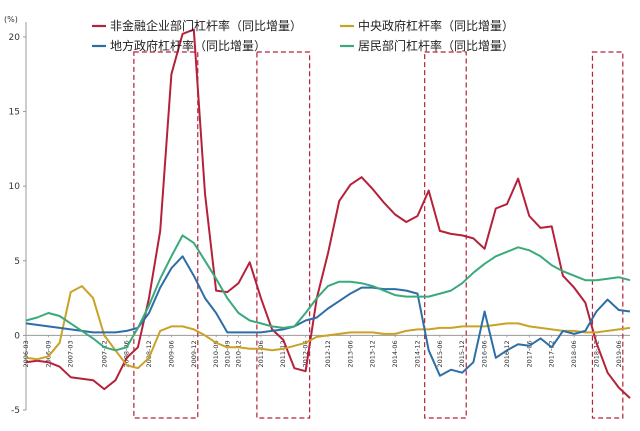 This screenshot has width=640, height=431. What do you see at coordinates (350, 353) in the screenshot?
I see `x-tick-label: 2013-06` at bounding box center [350, 353].